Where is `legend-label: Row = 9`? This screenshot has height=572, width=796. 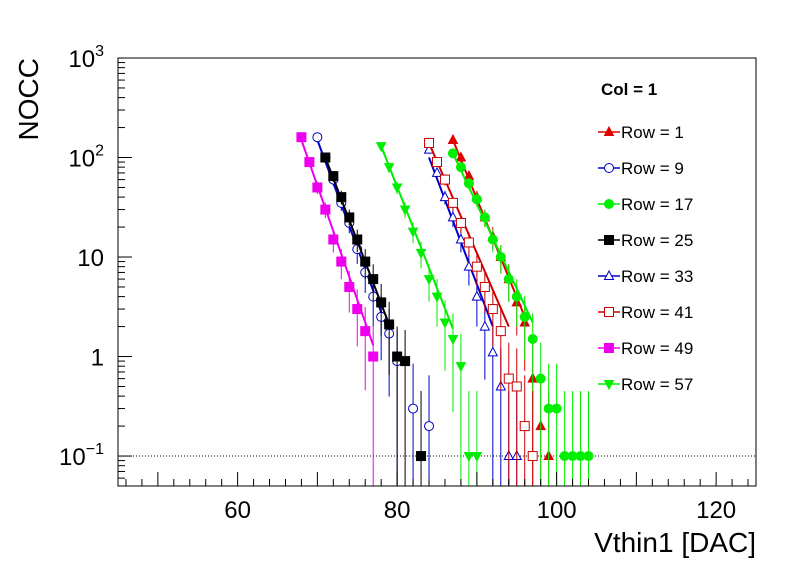
legend-label: Row = 9 is located at coordinates (652, 168).